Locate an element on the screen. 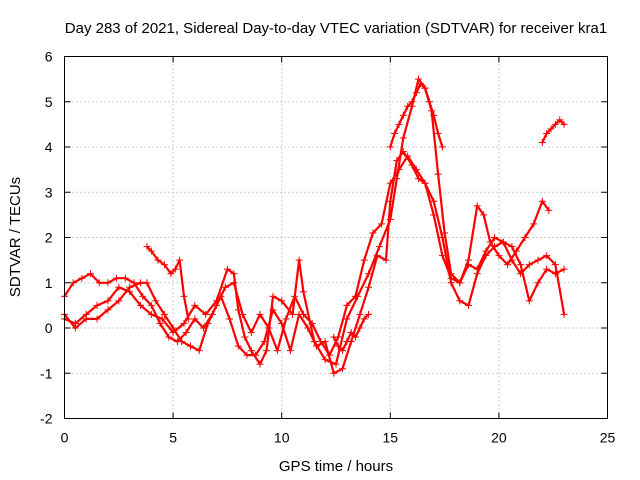  series-trace is located at coordinates (553, 131).